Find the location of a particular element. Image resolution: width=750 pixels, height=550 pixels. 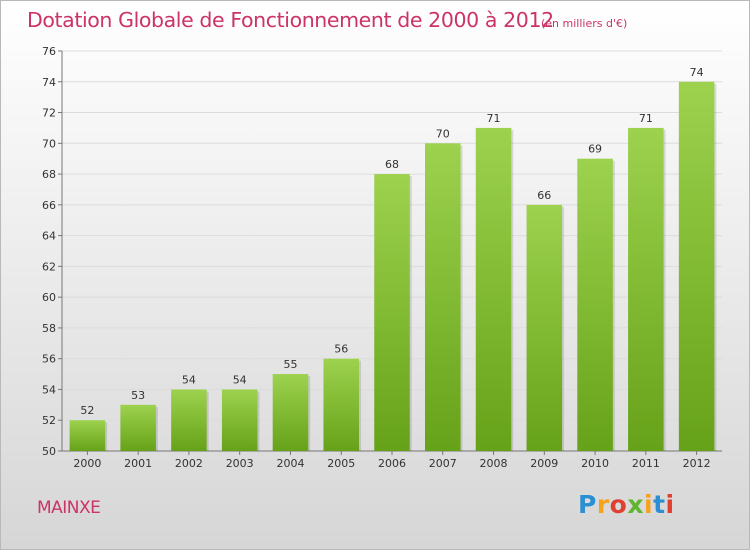

commune-name: MAINXE is located at coordinates (69, 508).